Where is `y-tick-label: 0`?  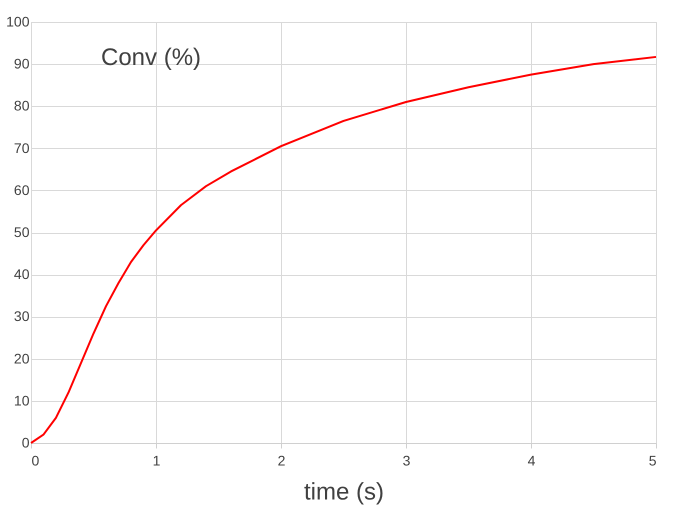
y-tick-label: 0 is located at coordinates (26, 442).